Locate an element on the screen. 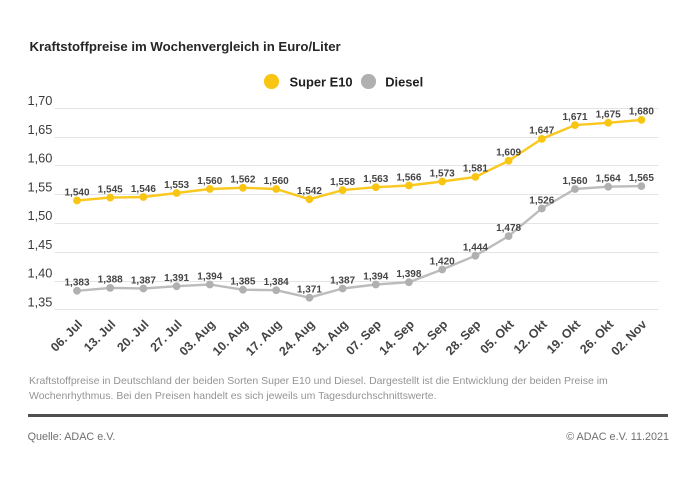 This screenshot has height=488, width=696. svg-text: 28. Sep is located at coordinates (463, 337).